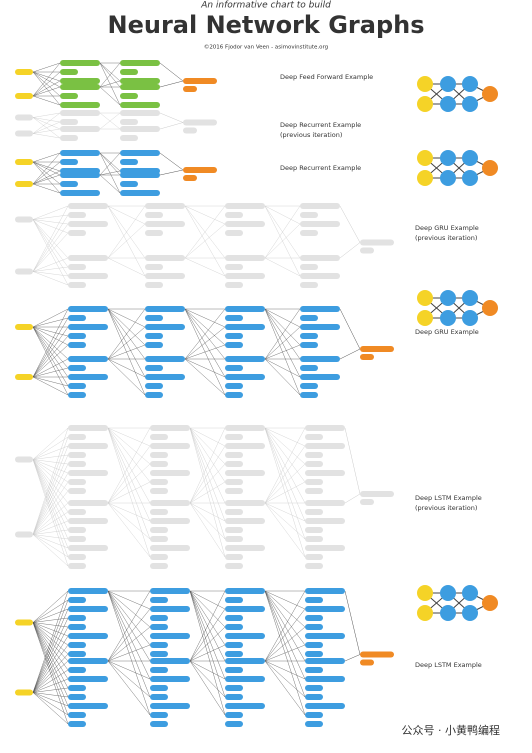 The width and height of the screenshot is (532, 753). Describe the element at coordinates (447, 228) in the screenshot. I see `section-title: Deep GRU Example` at that location.